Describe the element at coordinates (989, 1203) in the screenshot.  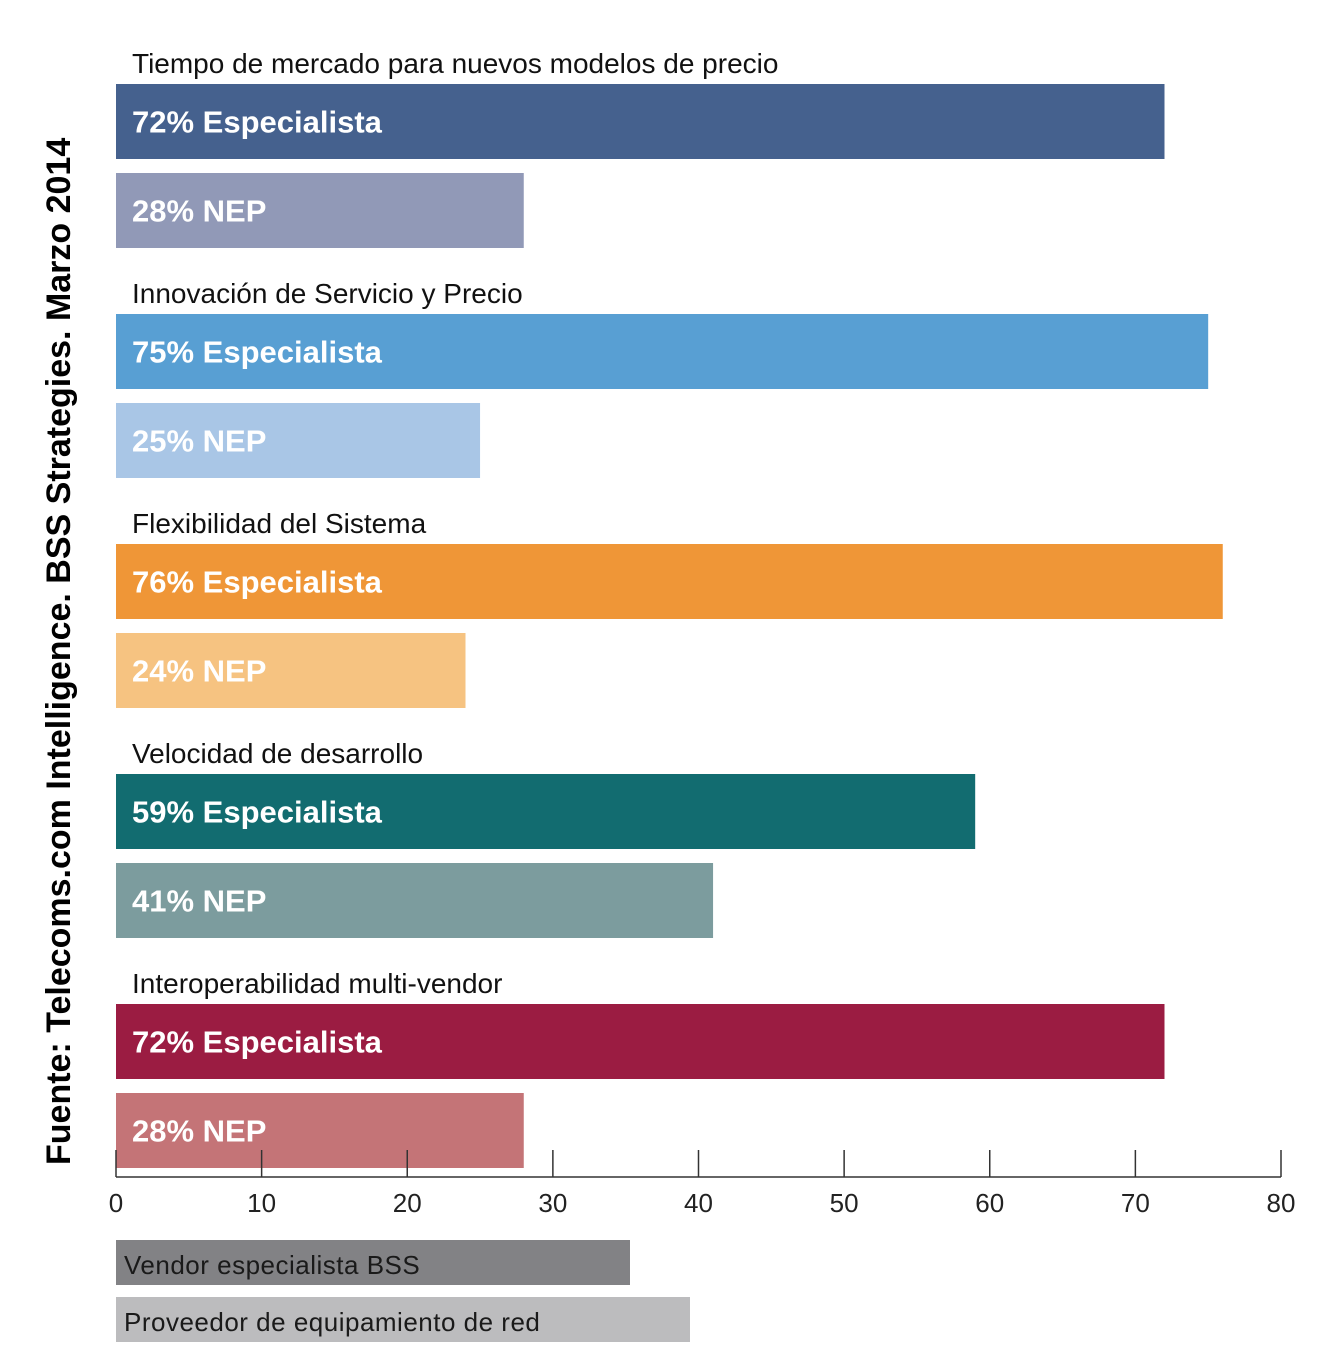
I see `x-tick-label: 60` at that location.